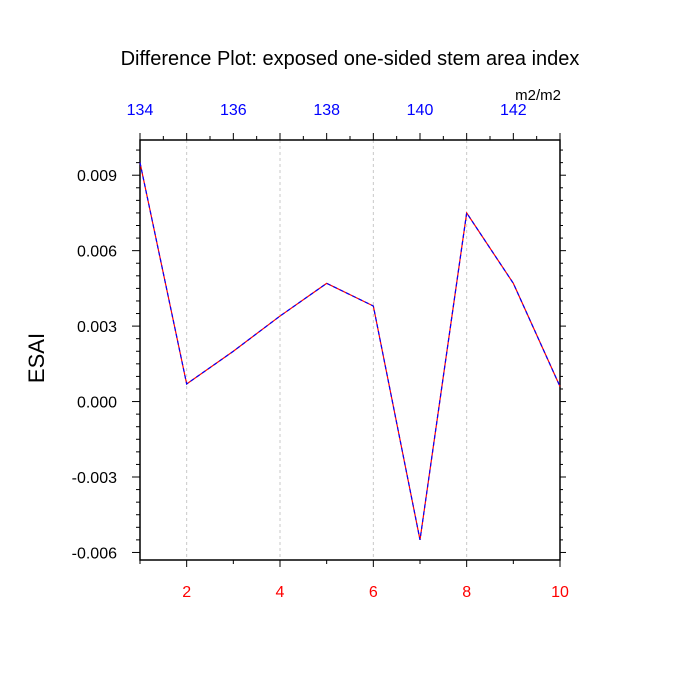  I want to click on top-tick-label: 136, so click(233, 110).